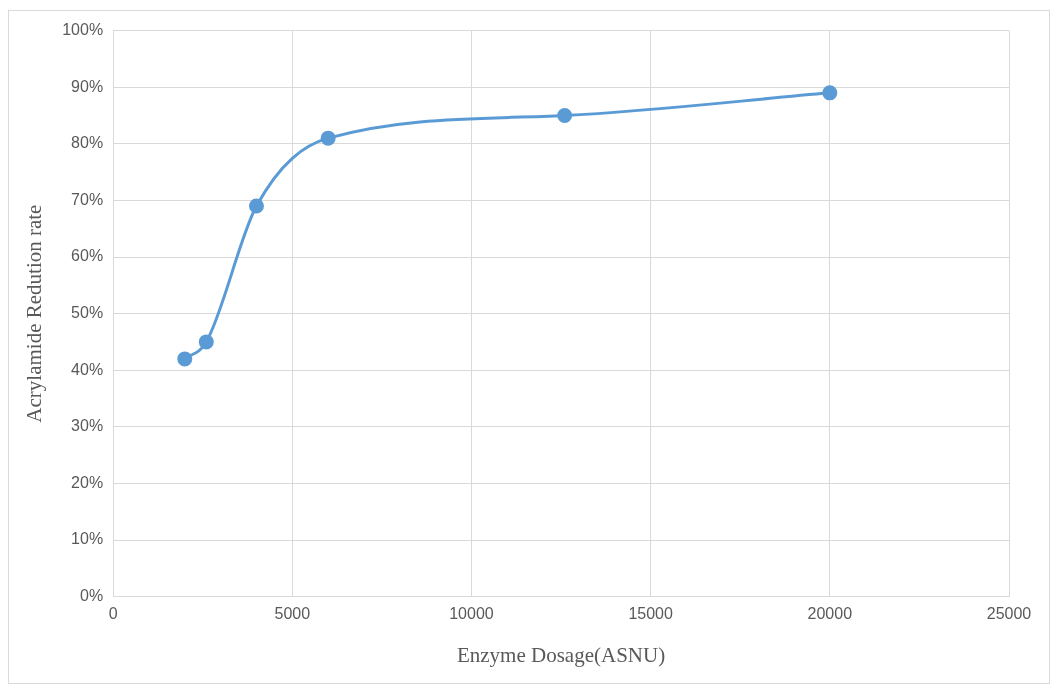 The width and height of the screenshot is (1052, 684). I want to click on y-tick-label: 0%, so click(92, 596).